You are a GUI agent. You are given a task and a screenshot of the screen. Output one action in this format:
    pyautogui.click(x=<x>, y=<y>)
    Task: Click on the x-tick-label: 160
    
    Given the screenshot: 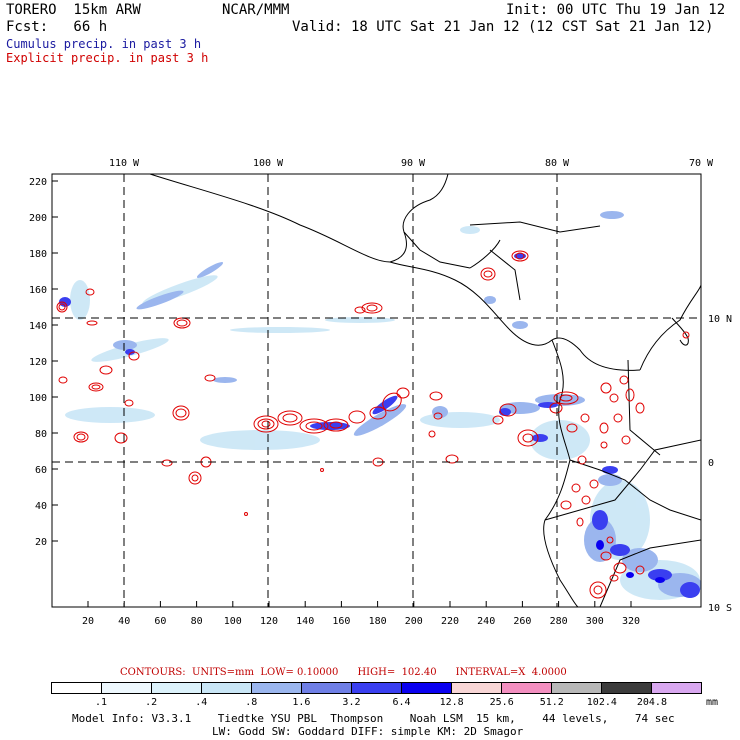 What is the action you would take?
    pyautogui.click(x=341, y=621)
    